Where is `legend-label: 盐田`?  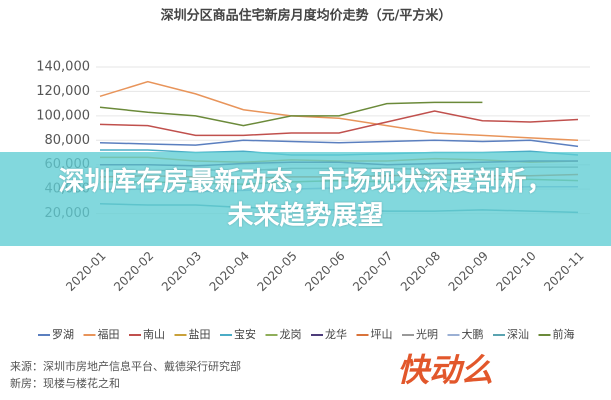 legend-label: 盐田 is located at coordinates (200, 334).